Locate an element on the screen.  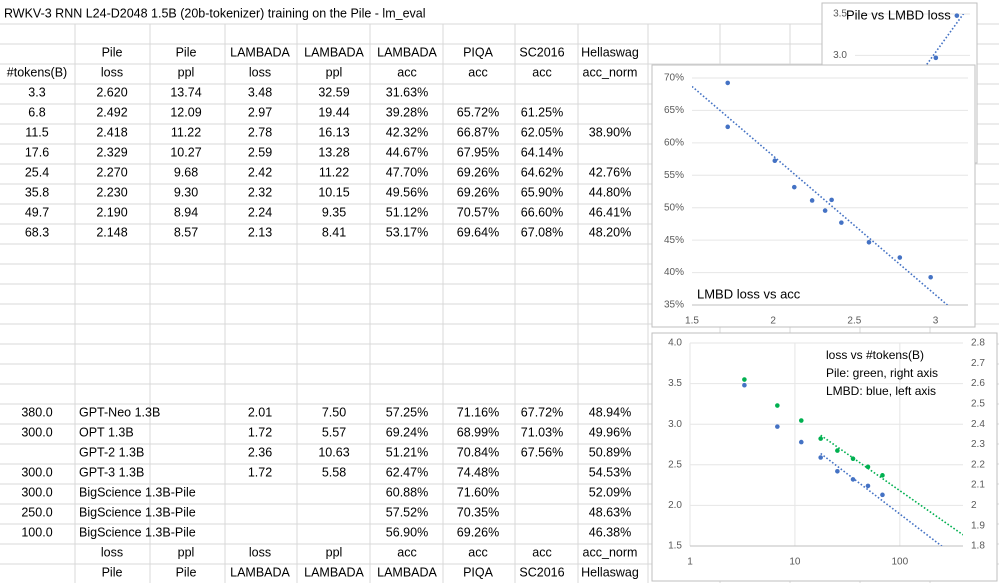
y-tick-label: 3.0 is located at coordinates (840, 55).